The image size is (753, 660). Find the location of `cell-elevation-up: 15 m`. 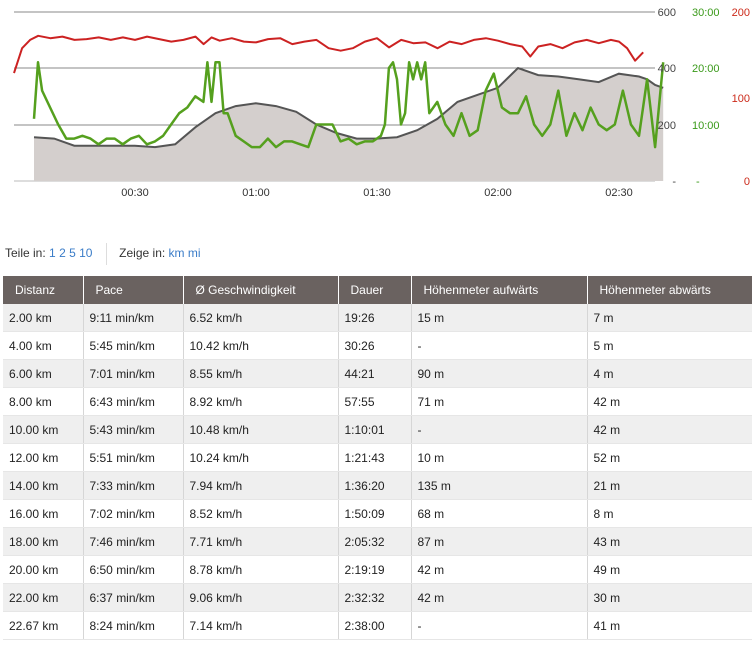

cell-elevation-up: 15 m is located at coordinates (499, 318).